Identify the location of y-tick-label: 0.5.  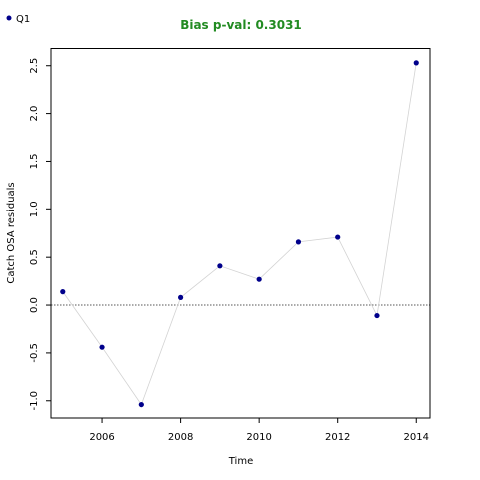
(34, 257).